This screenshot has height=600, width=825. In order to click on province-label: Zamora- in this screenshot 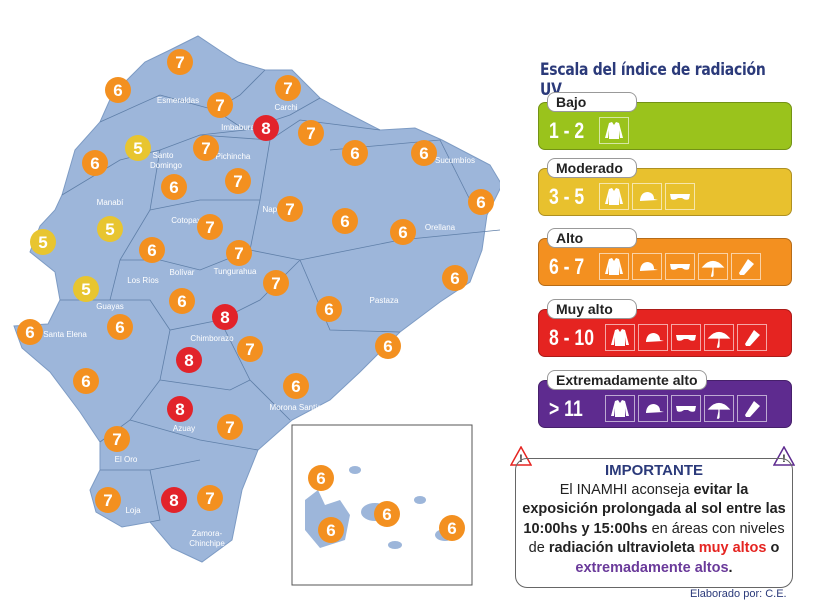, I will do `click(207, 533)`.